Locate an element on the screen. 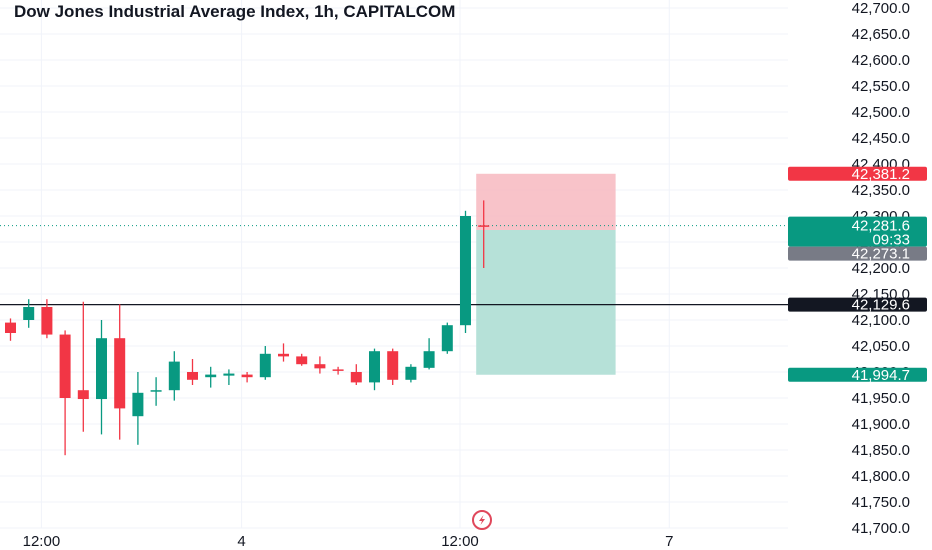 The image size is (932, 550). logo-ring is located at coordinates (482, 520).